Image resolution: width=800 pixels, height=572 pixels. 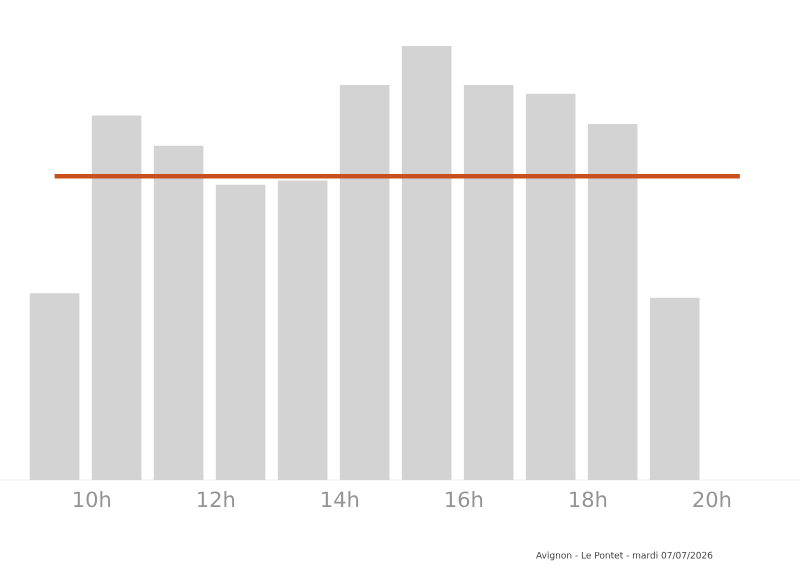 I want to click on x-tick-label: 16h, so click(x=464, y=499).